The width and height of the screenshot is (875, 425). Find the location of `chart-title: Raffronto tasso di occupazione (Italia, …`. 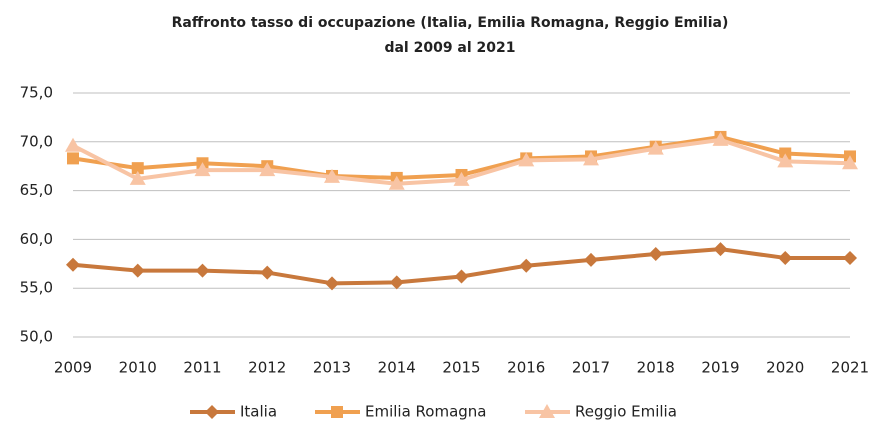

chart-title: Raffronto tasso di occupazione (Italia, … is located at coordinates (450, 23).